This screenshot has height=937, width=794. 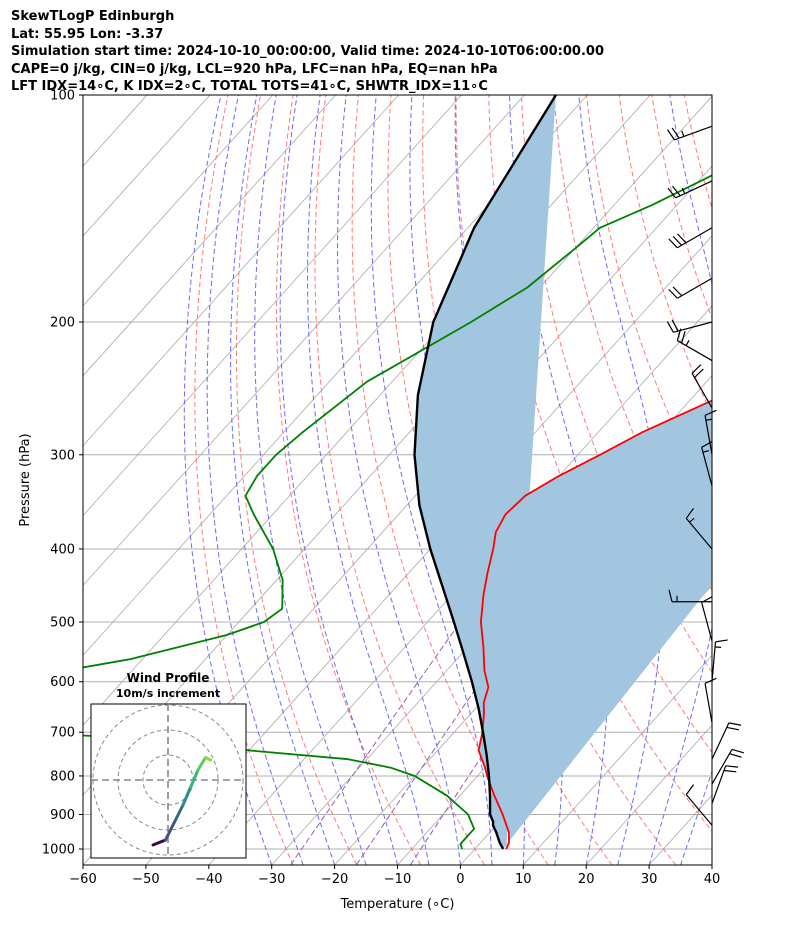 I want to click on x-tick-label: −60, so click(x=82, y=879).